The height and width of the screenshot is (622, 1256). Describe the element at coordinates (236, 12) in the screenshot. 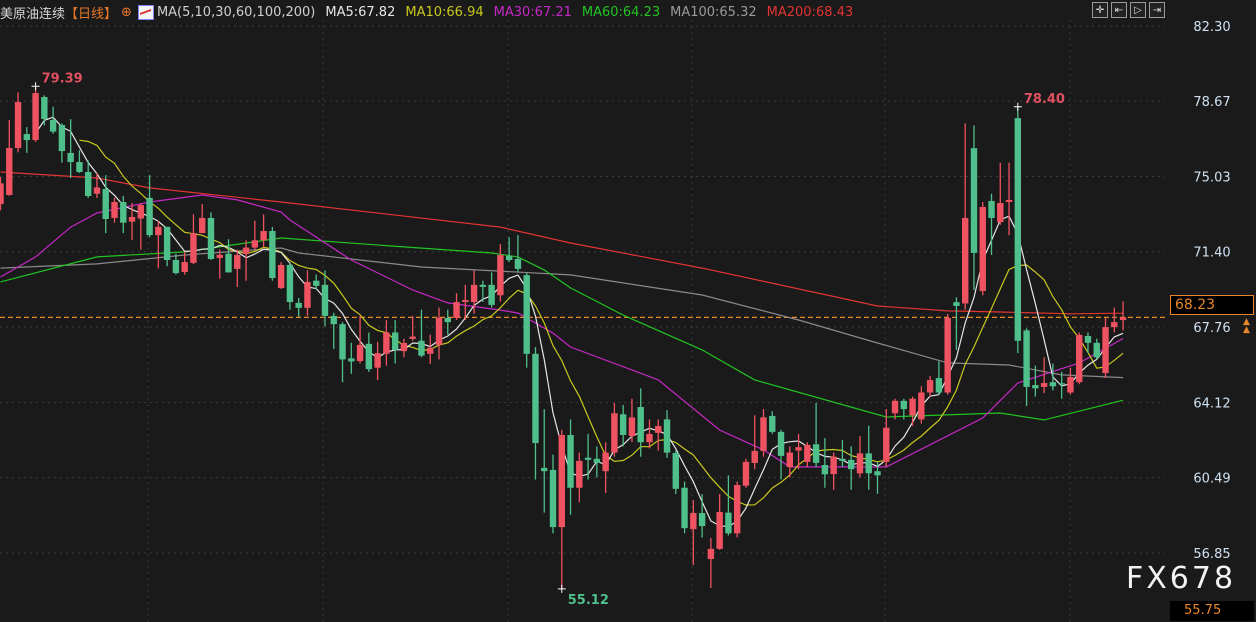

I see `ma-params: MA(5,10,30,60,100,200)` at that location.